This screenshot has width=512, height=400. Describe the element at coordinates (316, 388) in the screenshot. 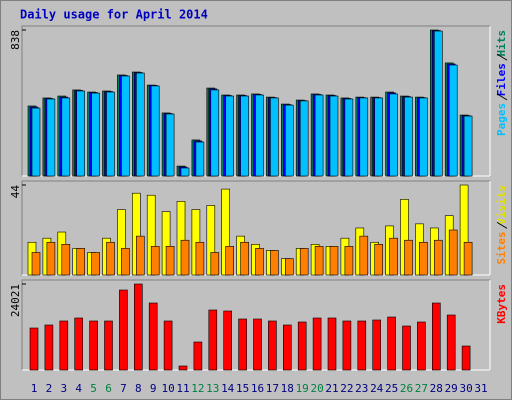

I see `x-tick-label: 20` at that location.